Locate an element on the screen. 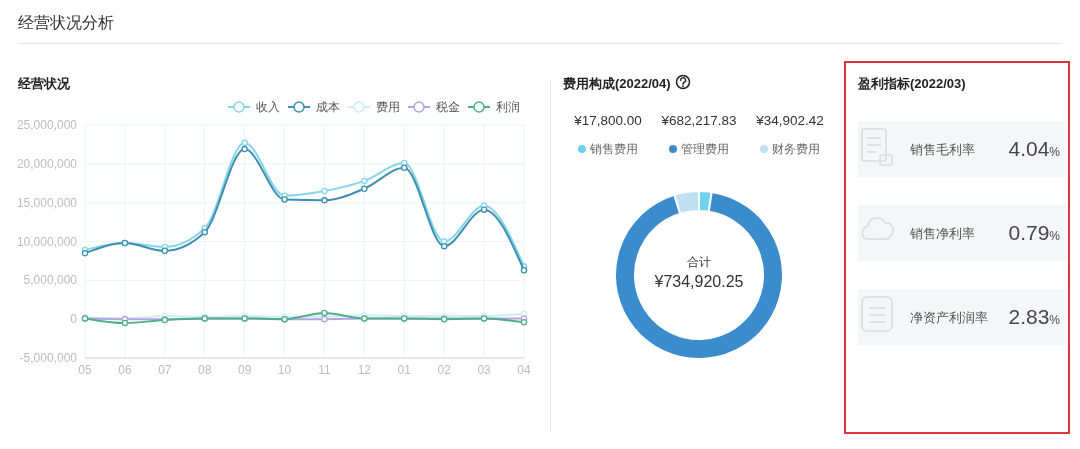 The width and height of the screenshot is (1080, 449). chart-title: 费用构成(2022/04) is located at coordinates (616, 83).